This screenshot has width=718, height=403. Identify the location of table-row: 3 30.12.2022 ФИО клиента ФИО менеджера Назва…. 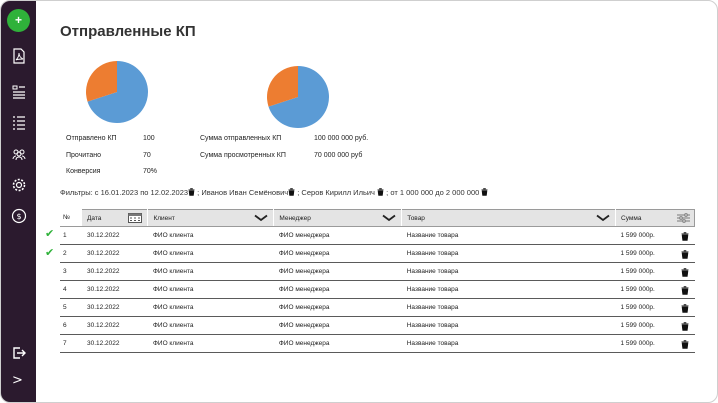
(377, 271).